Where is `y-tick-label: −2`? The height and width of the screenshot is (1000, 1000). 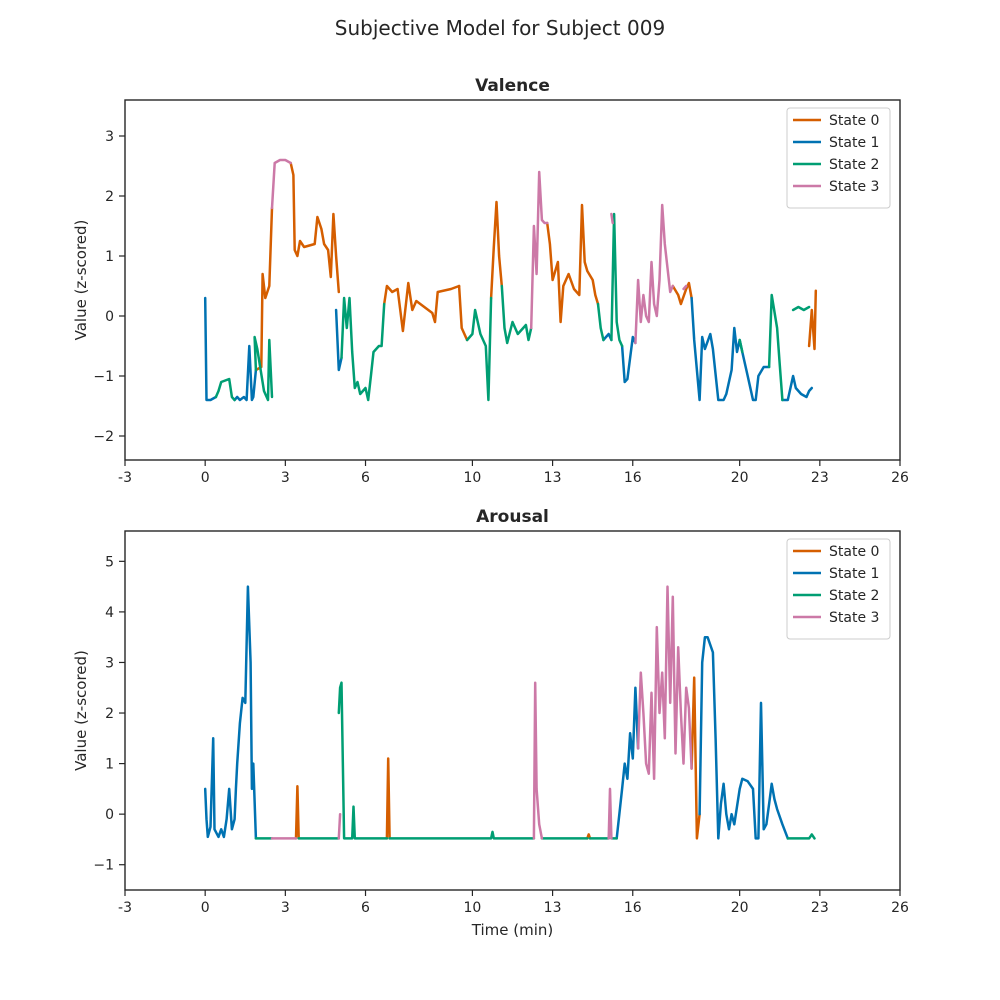
y-tick-label: −2 is located at coordinates (103, 437).